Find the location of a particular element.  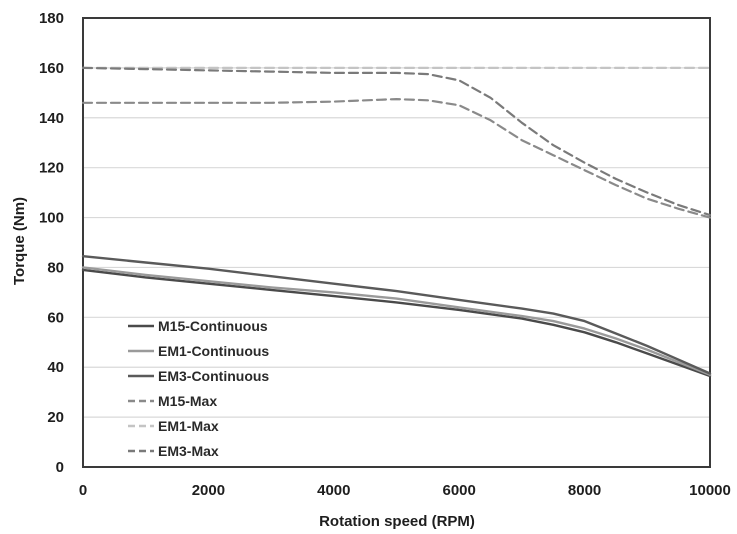

legend-entry-label: EM3-Max is located at coordinates (188, 451).